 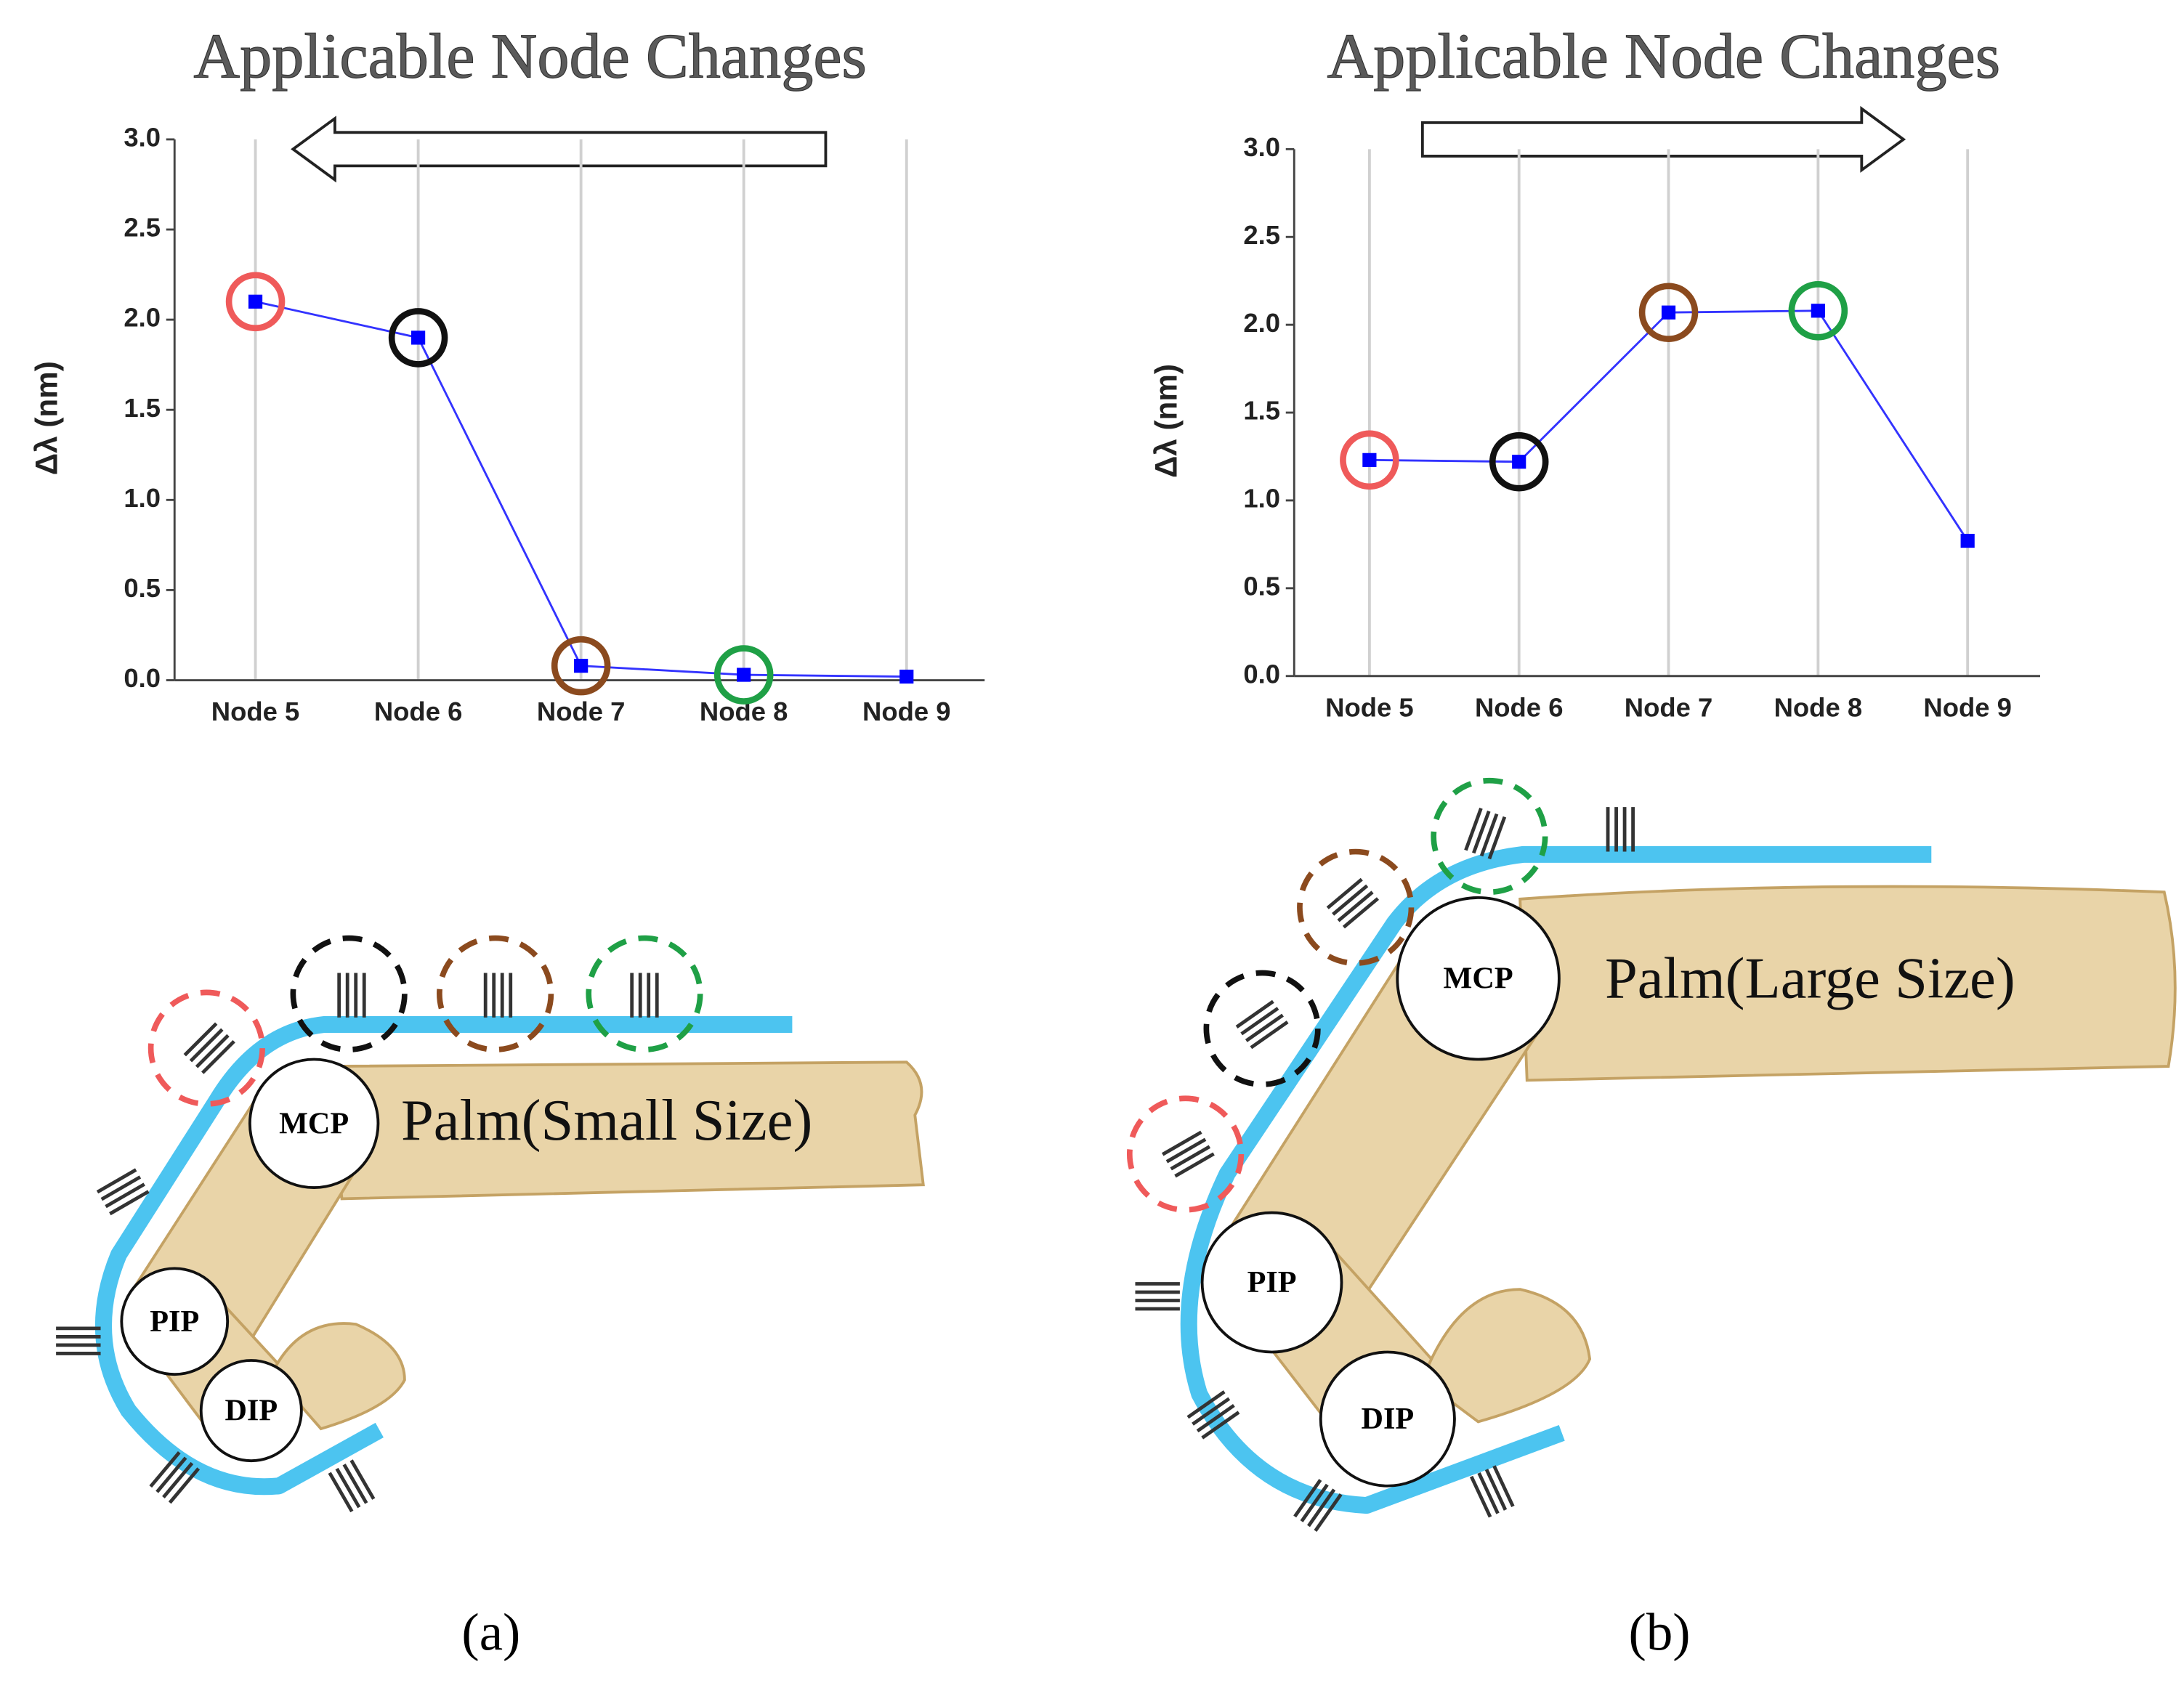 I want to click on x-tick-label: Node 8, so click(x=1818, y=707).